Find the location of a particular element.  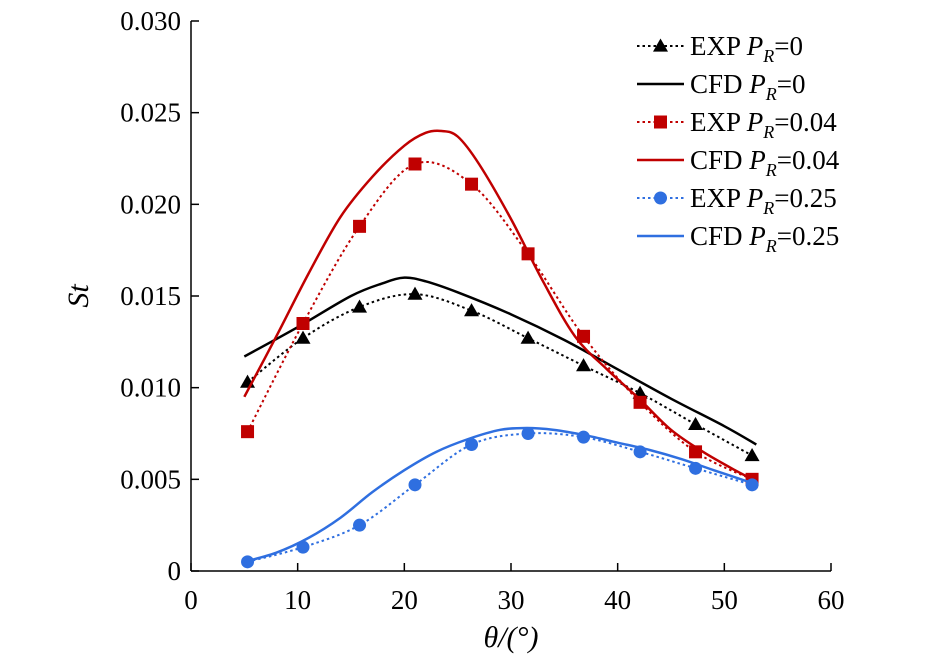

legend-label-cfd-pr-025: CFD PR=0.25 is located at coordinates (764, 238).